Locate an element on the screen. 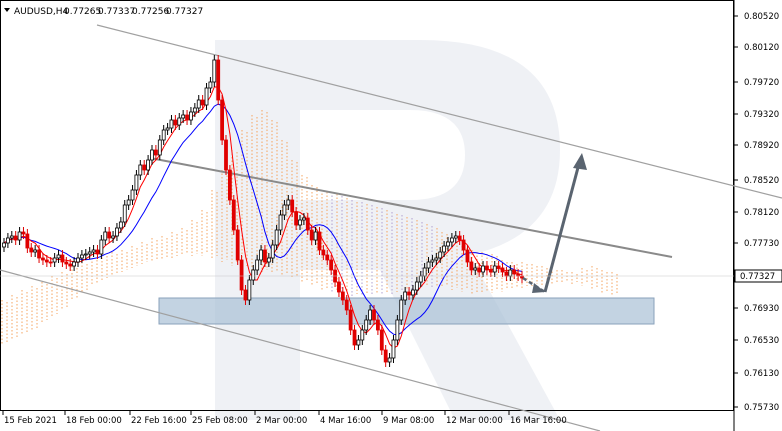  price-tick-label: 0.78920 is located at coordinates (761, 146).